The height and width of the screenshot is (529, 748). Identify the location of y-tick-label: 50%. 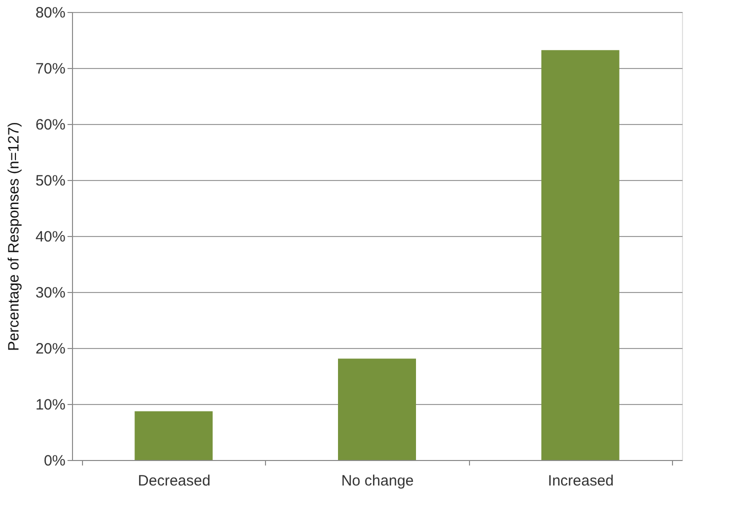
(50, 181).